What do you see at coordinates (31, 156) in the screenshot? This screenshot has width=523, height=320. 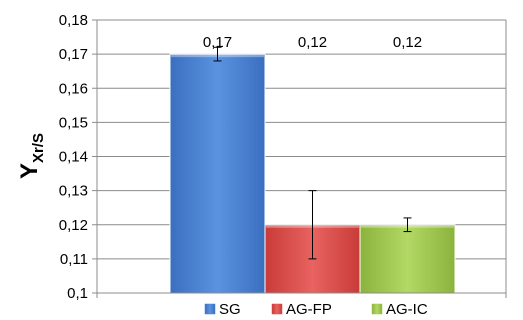 I see `y-axis-label: YXr/S` at bounding box center [31, 156].